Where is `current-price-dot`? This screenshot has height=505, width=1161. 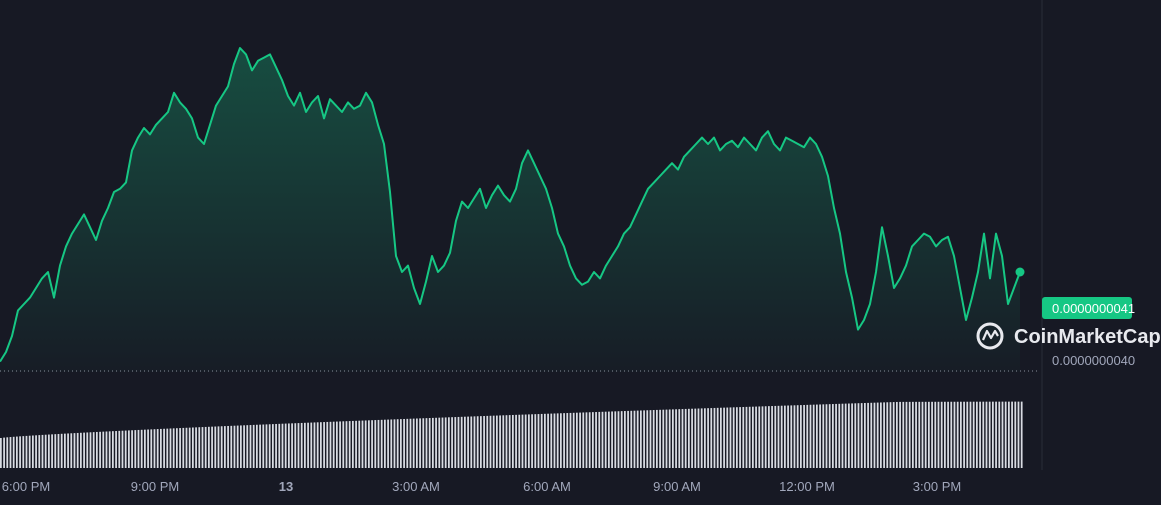 current-price-dot is located at coordinates (1020, 272).